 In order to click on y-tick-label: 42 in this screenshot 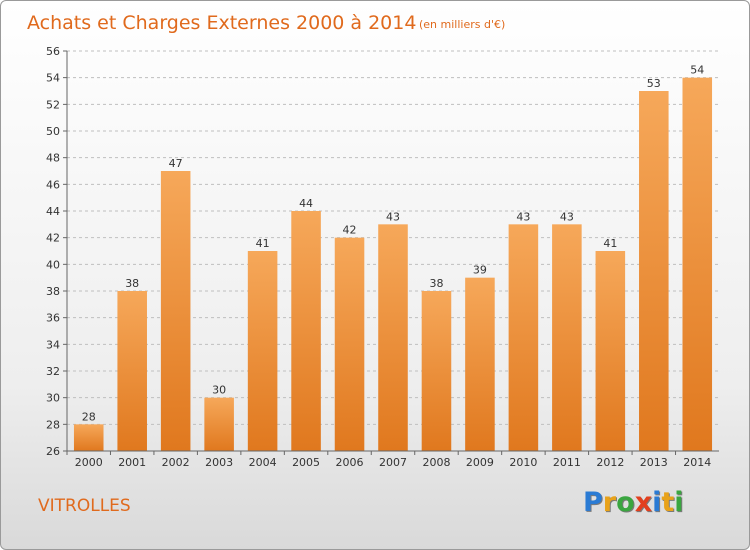, I will do `click(53, 238)`.